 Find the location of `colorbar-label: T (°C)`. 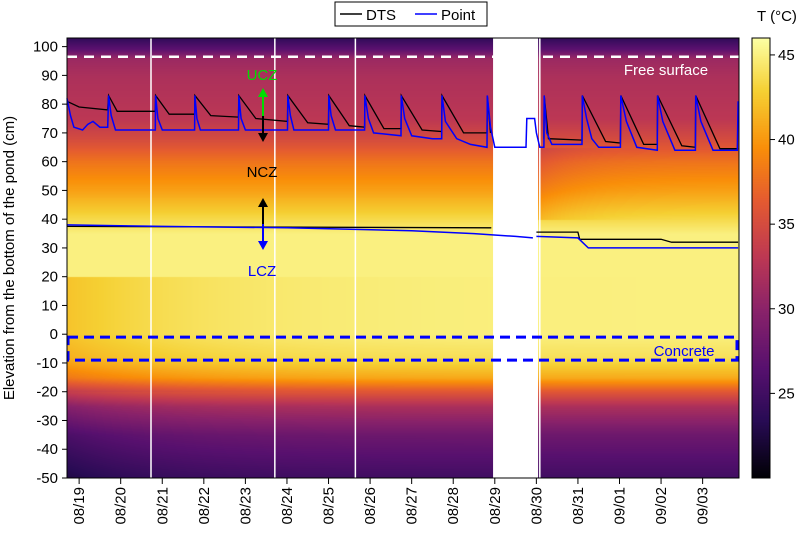

colorbar-label: T (°C) is located at coordinates (777, 16).